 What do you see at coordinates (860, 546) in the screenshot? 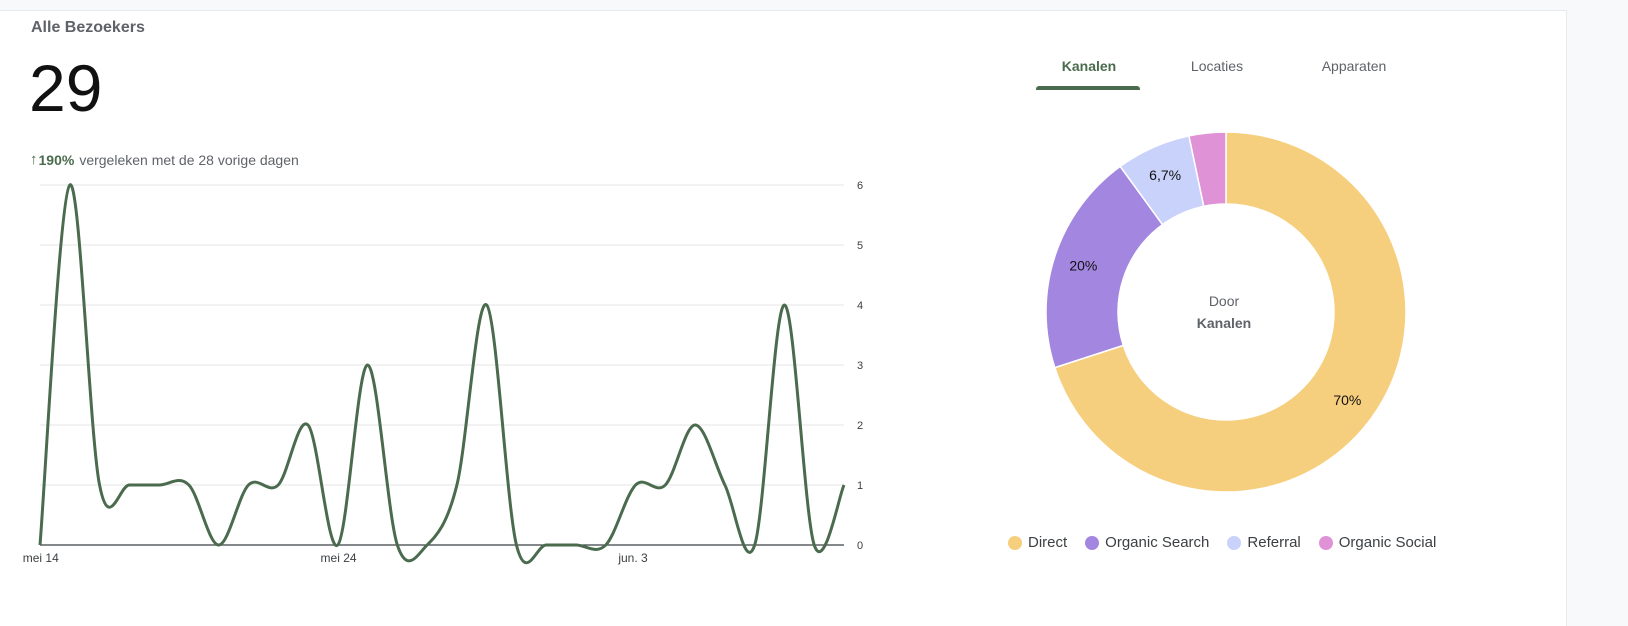
I see `y-tick-label: 0` at bounding box center [860, 546].